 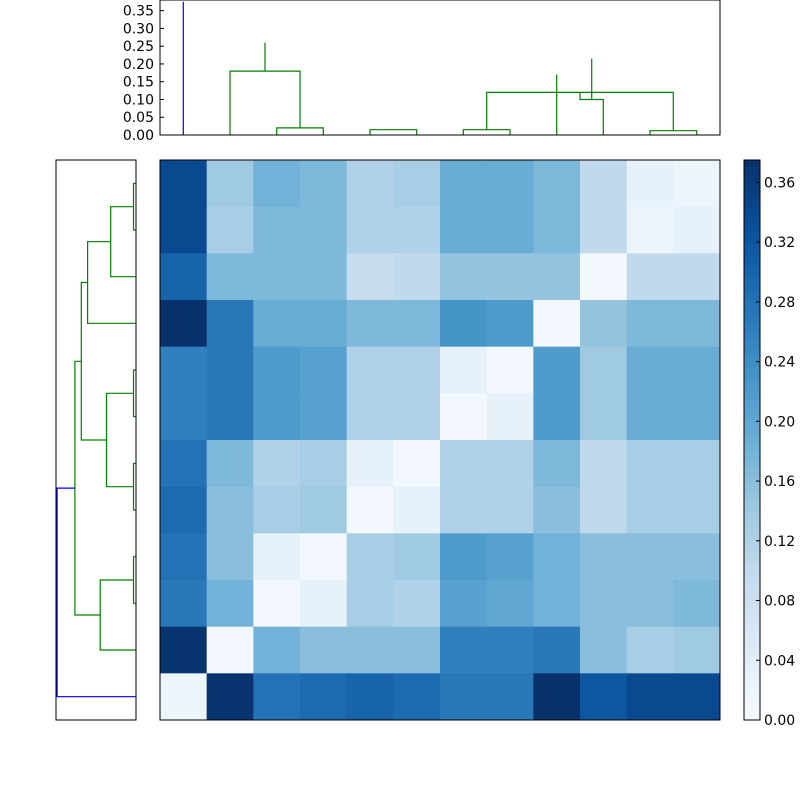 I want to click on colorbar-tick-label: 0.12, so click(x=779, y=542).